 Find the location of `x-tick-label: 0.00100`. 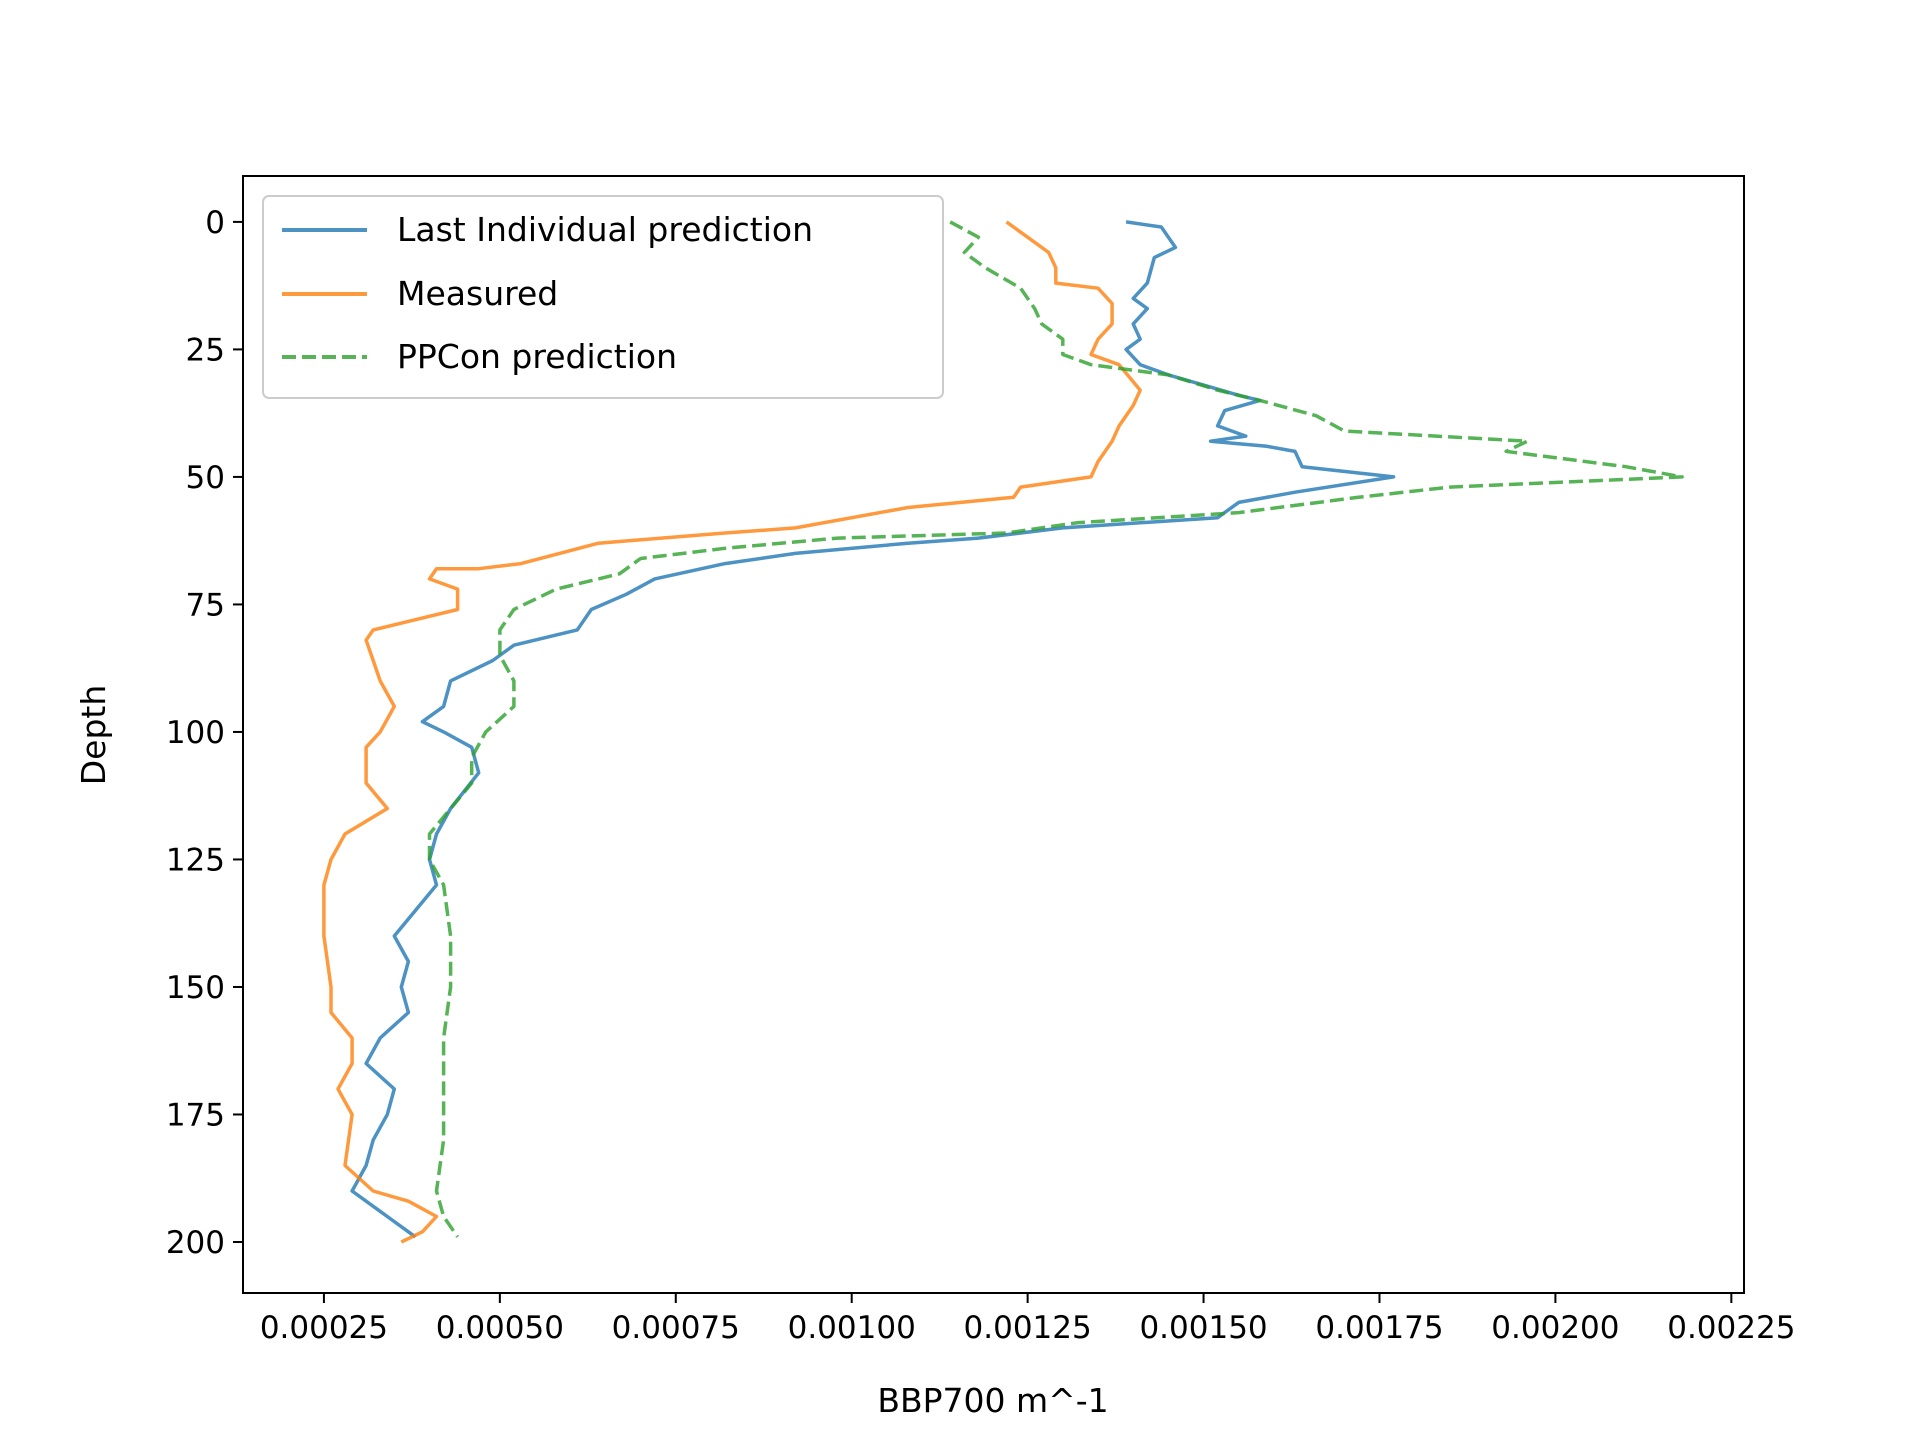

x-tick-label: 0.00100 is located at coordinates (852, 1328).